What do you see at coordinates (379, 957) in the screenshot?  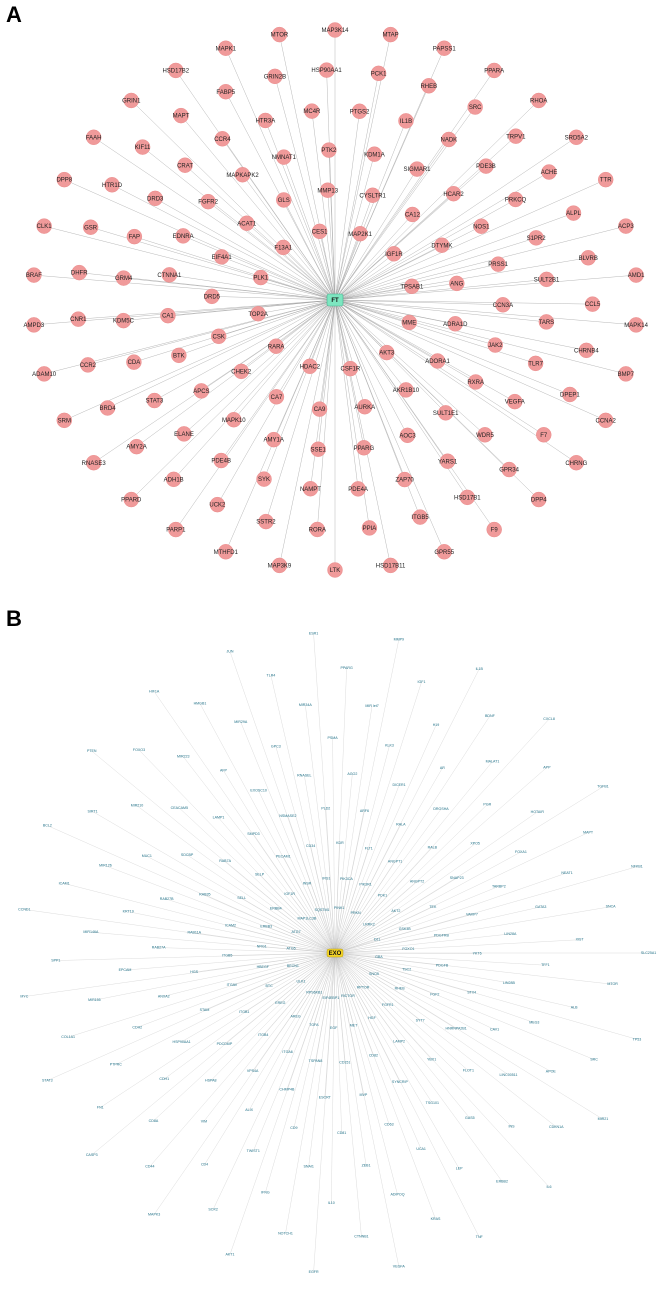 I see `node-b-label: GBA` at bounding box center [379, 957].